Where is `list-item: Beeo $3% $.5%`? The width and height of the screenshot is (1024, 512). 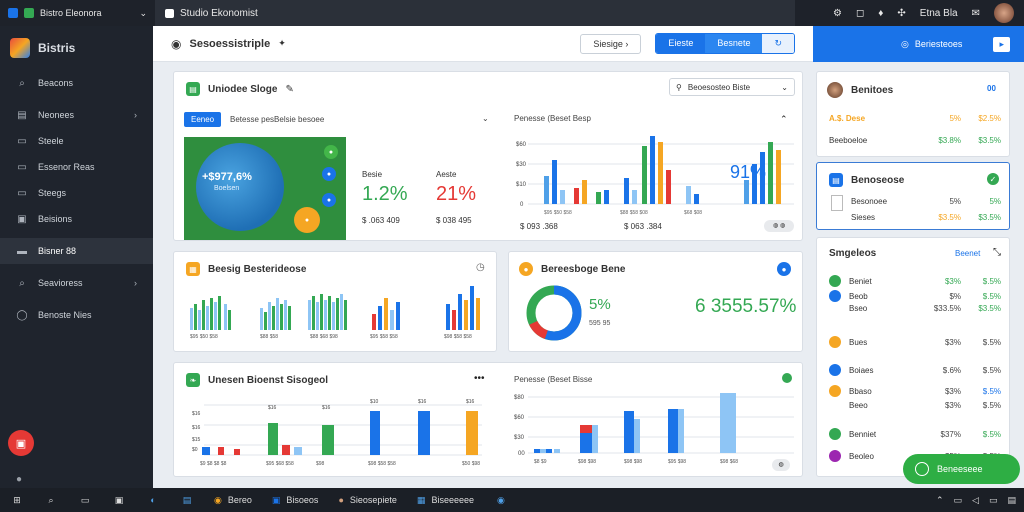
list-item: Beeo $3% $.5% is located at coordinates (915, 405).